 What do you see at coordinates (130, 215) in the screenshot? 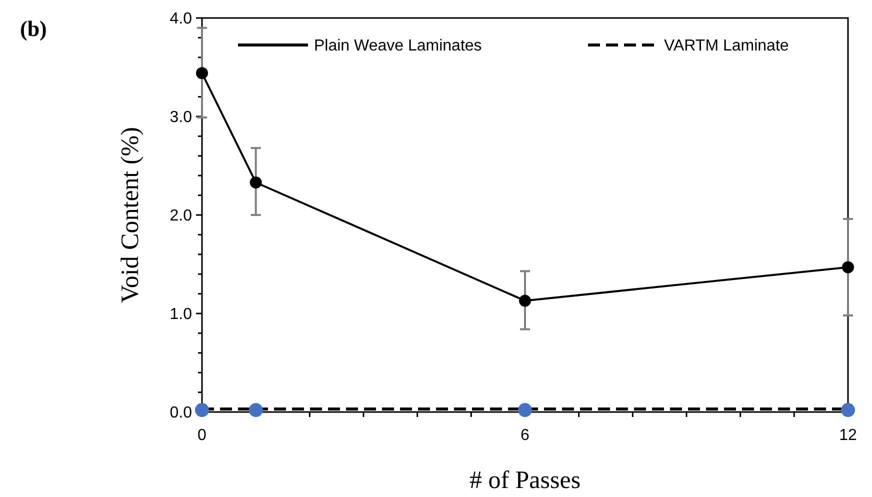
I see `y-axis-title: Void Content (%)` at bounding box center [130, 215].